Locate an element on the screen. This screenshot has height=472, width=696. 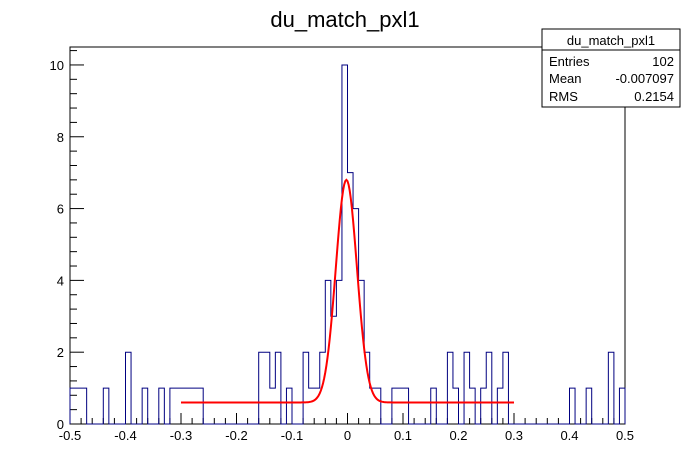
chart-title: du_match_pxl1 is located at coordinates (344, 19).